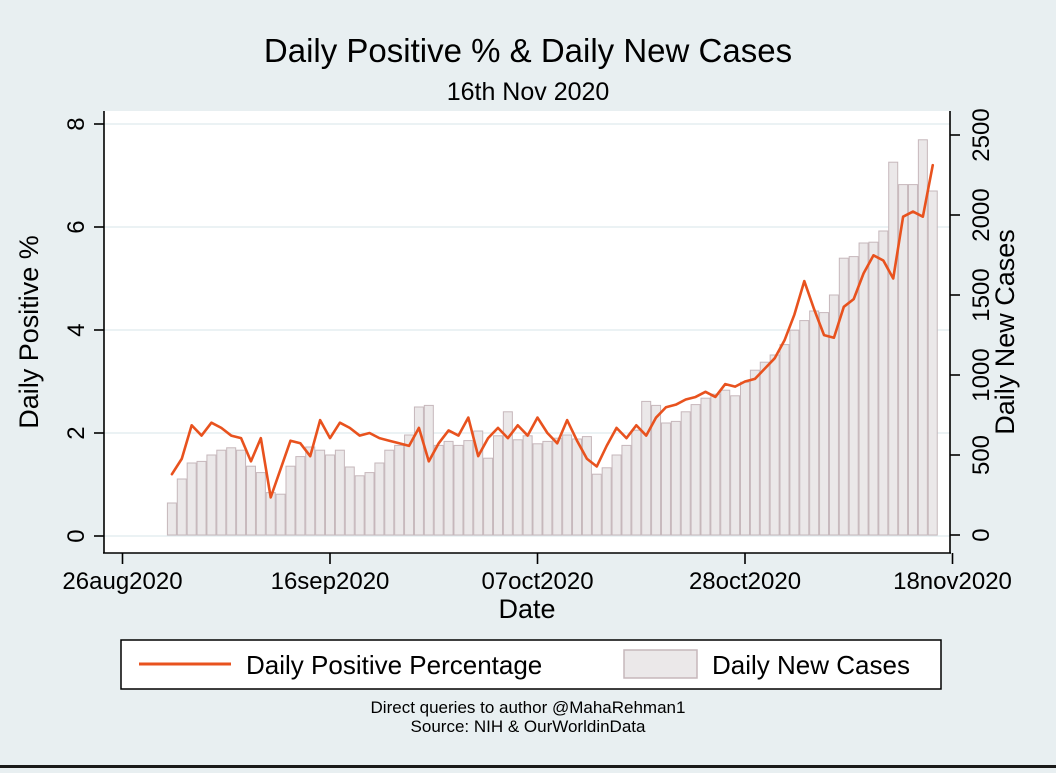 This screenshot has height=773, width=1056. Describe the element at coordinates (811, 665) in the screenshot. I see `legend-label-cases: Daily New Cases` at that location.